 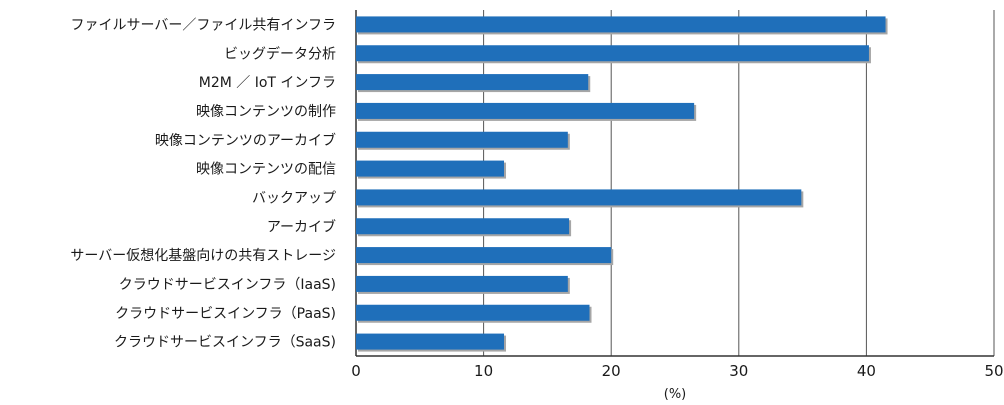 I want to click on x-tick-label: 50, so click(x=993, y=371).